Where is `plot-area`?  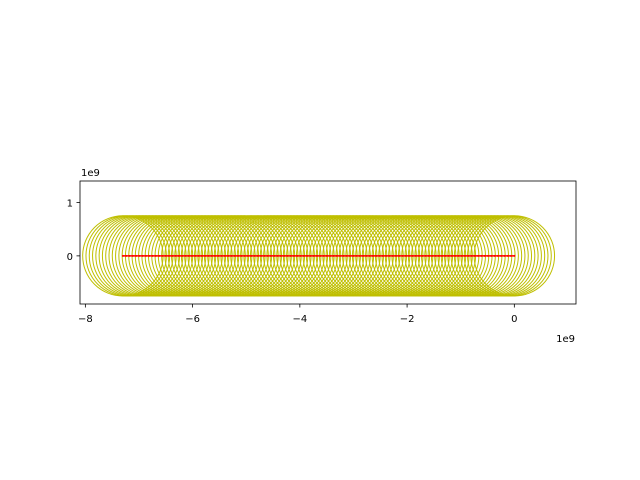 plot-area is located at coordinates (319, 256).